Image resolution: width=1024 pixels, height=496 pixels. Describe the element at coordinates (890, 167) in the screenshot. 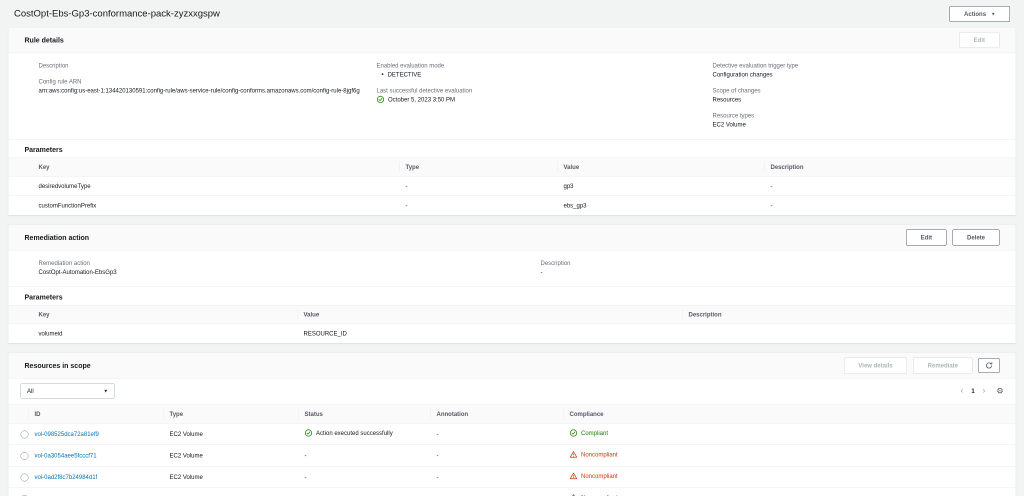

I see `col-description: Description` at that location.